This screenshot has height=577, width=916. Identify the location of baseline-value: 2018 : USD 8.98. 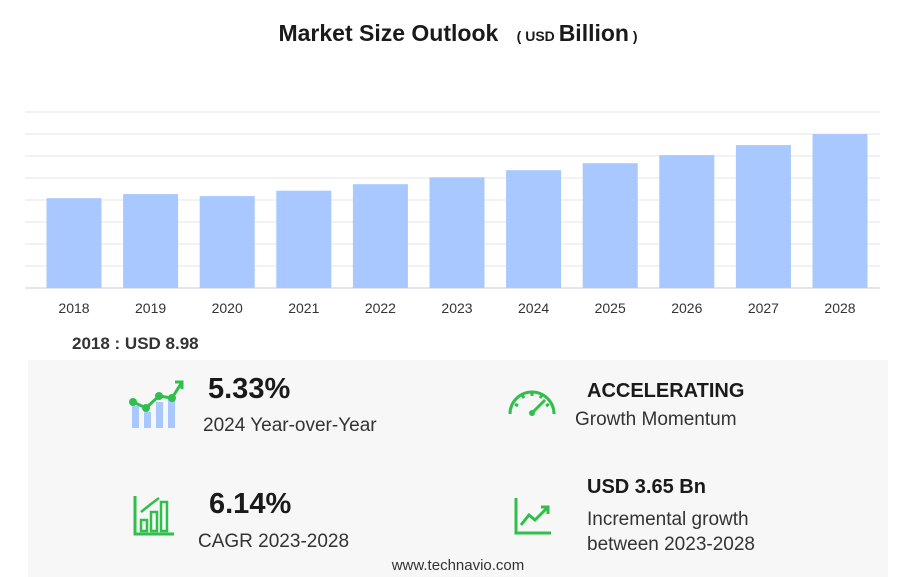
(135, 343).